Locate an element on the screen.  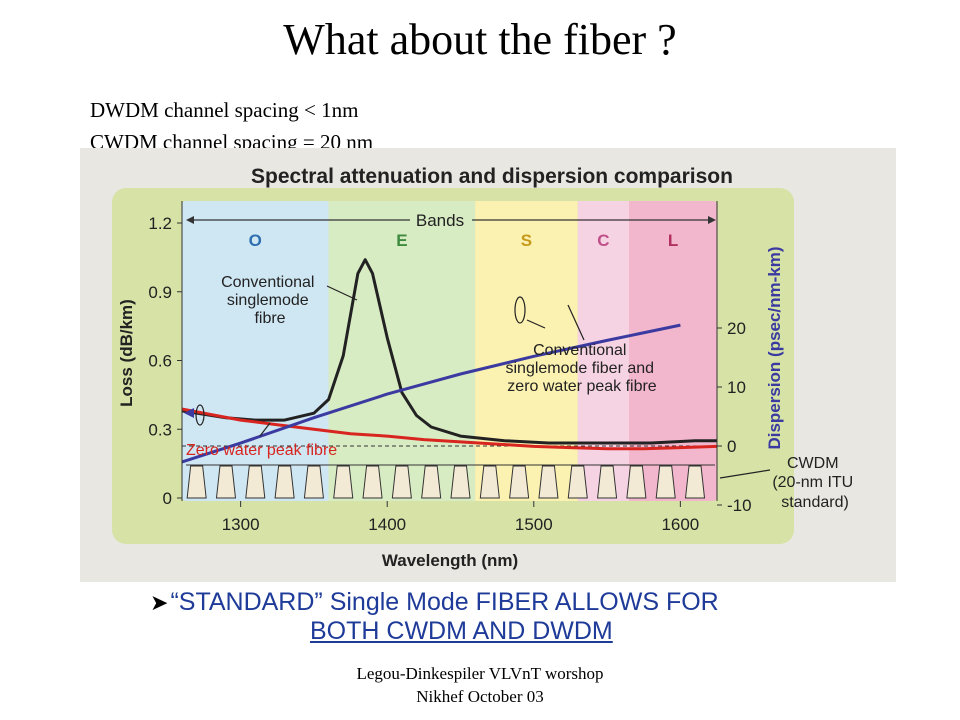
band-label-e: E is located at coordinates (401, 240).